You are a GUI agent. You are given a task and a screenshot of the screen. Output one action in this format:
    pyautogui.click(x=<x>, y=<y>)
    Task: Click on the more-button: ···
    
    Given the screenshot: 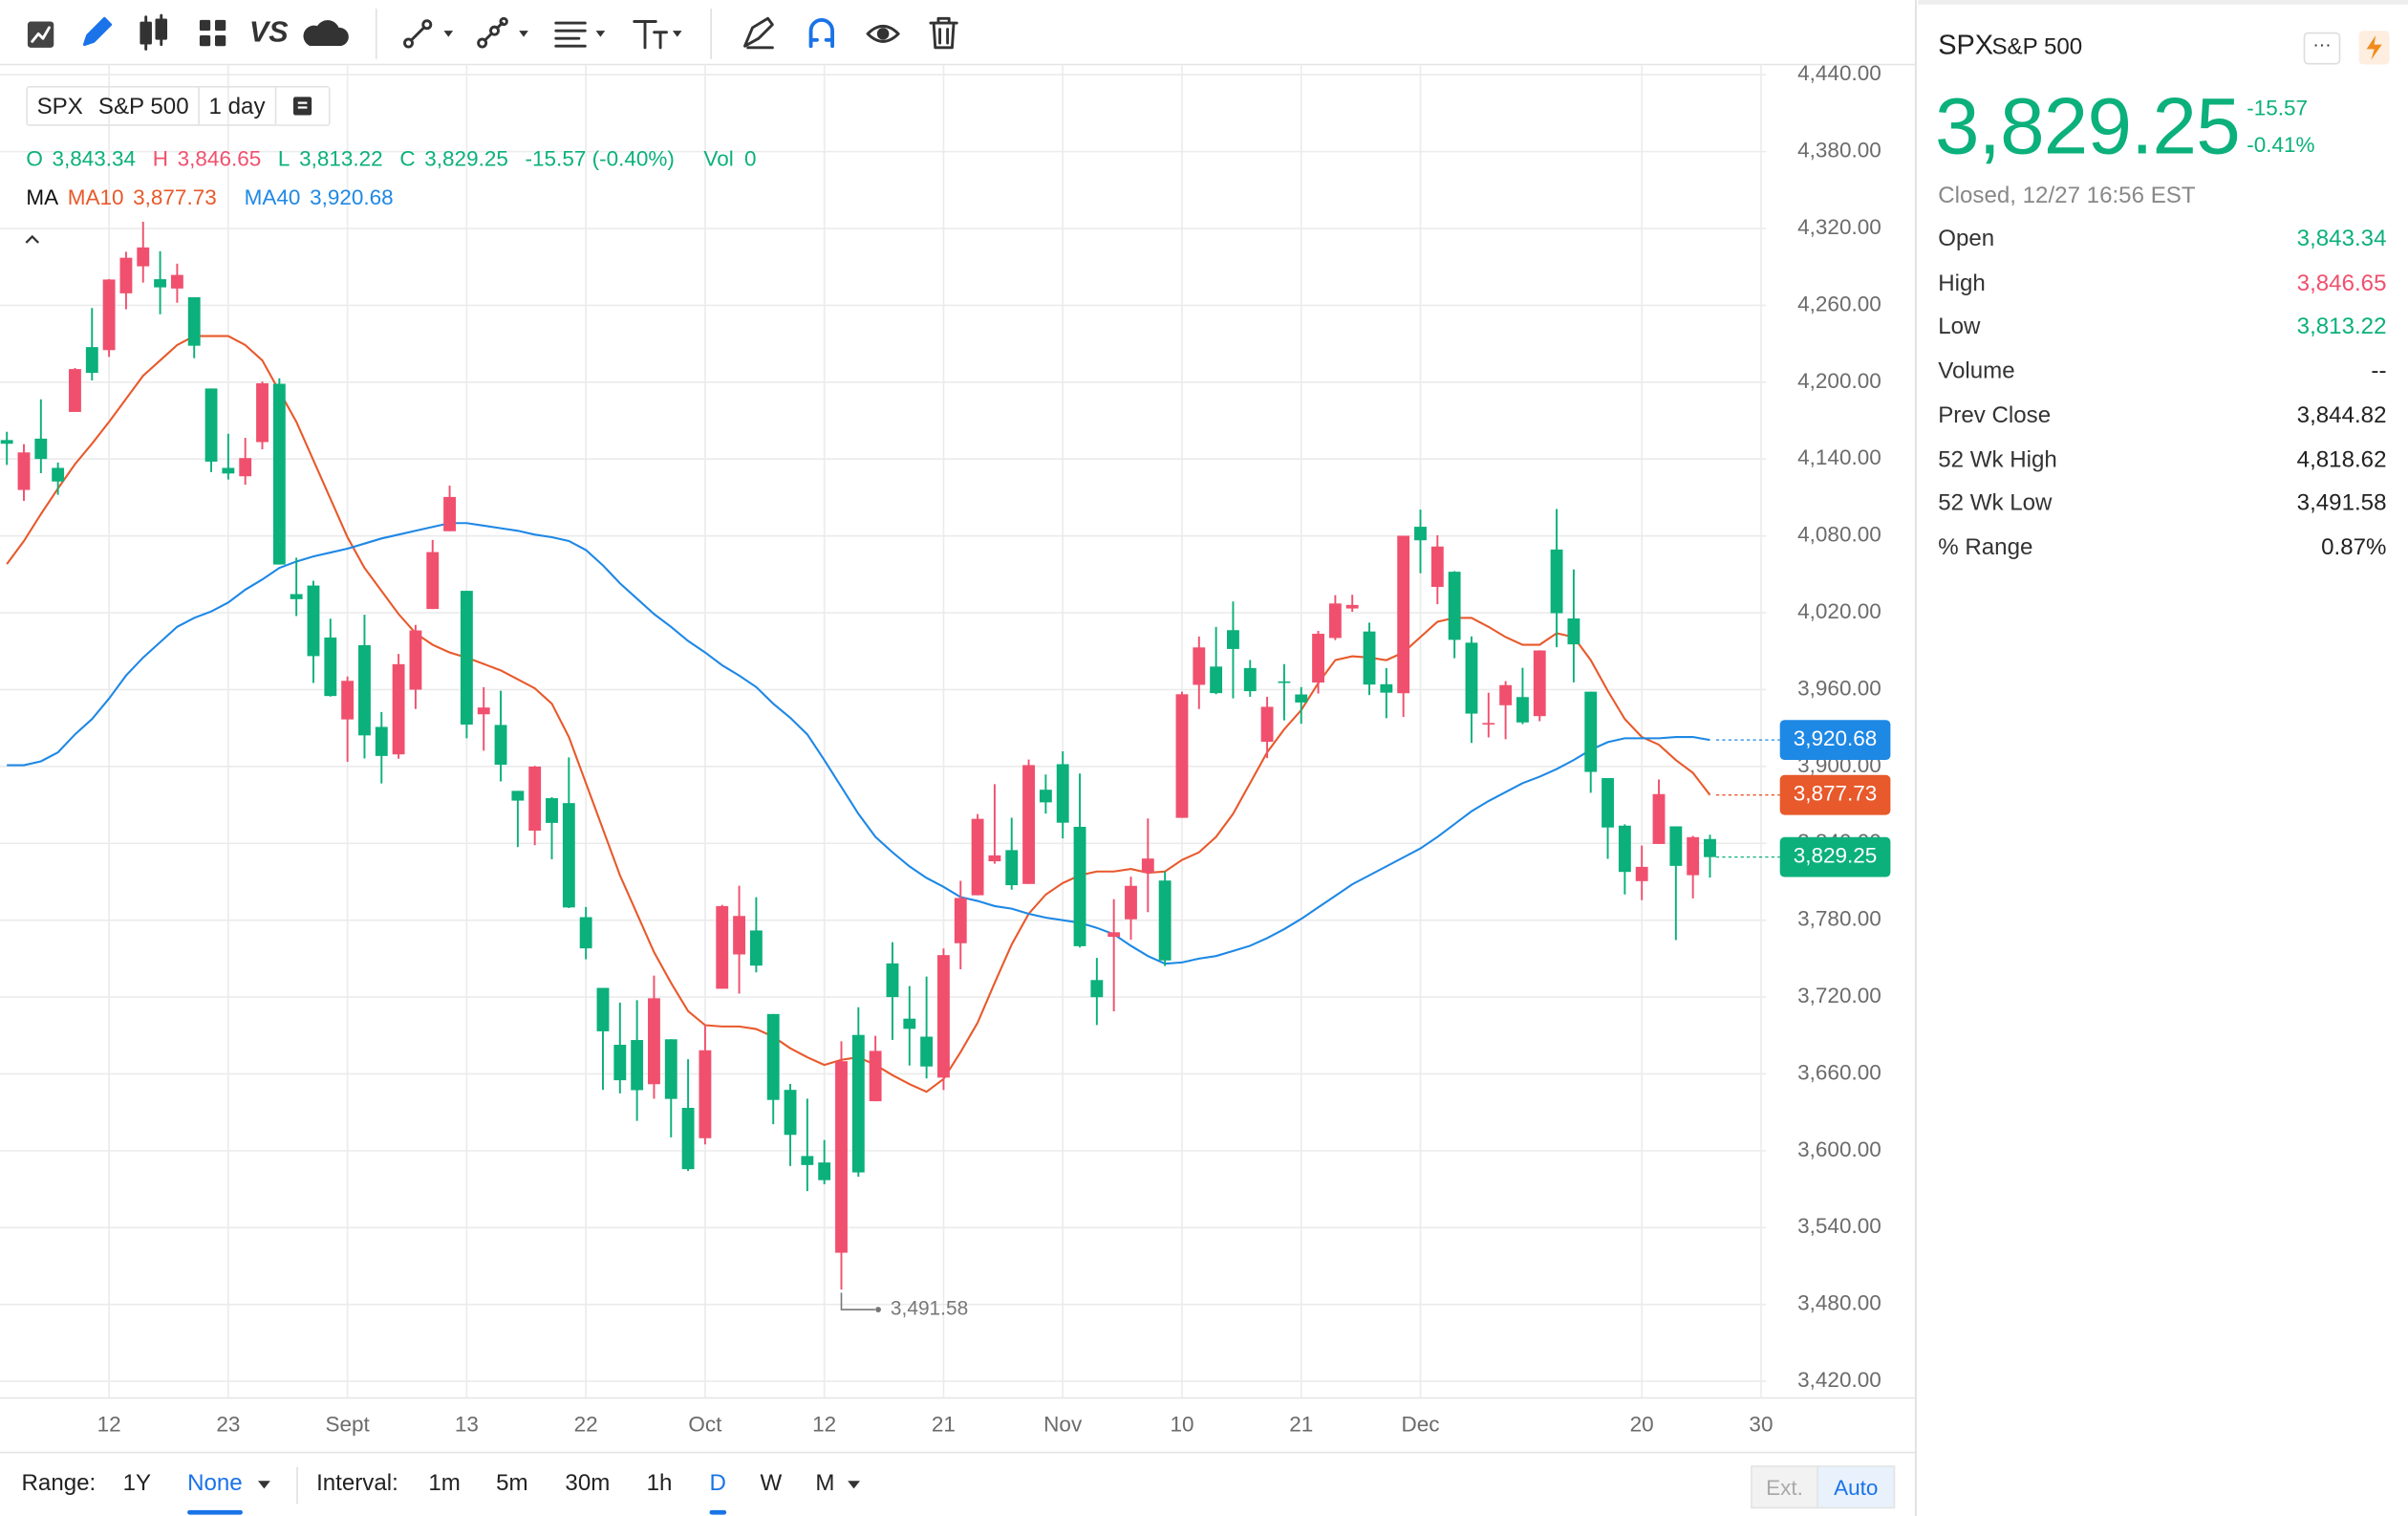 What is the action you would take?
    pyautogui.click(x=2322, y=48)
    